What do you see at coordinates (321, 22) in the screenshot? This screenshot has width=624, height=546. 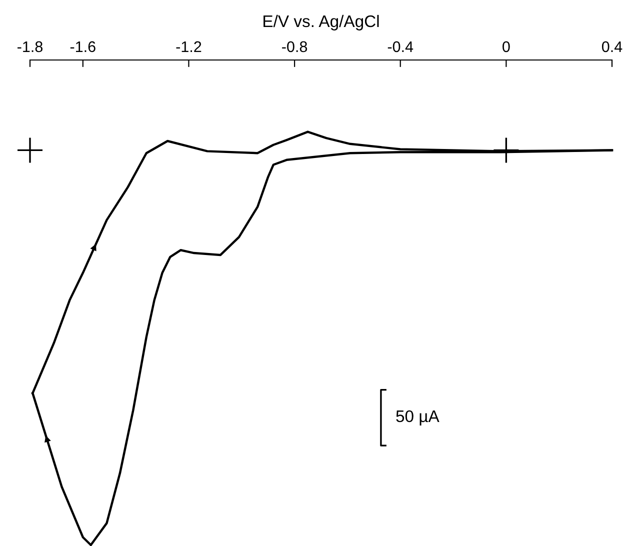 I see `x-axis-title: E/V vs. Ag/AgCl` at bounding box center [321, 22].